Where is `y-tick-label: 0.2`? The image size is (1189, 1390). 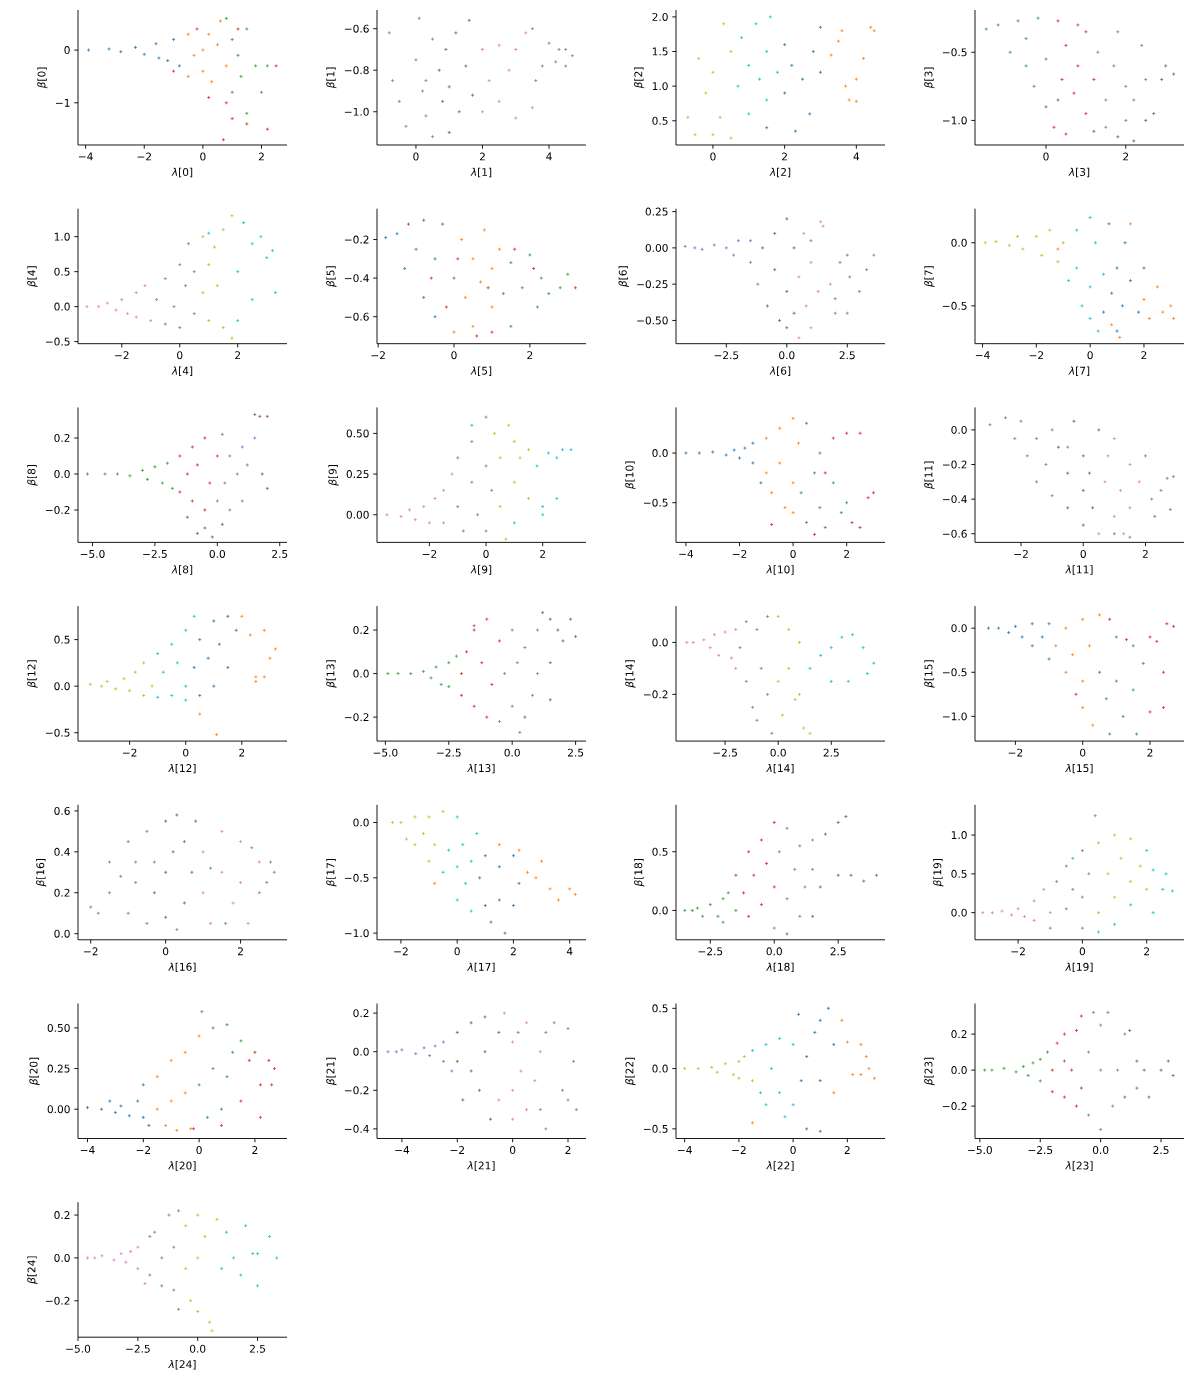
y-tick-label: 0.2 is located at coordinates (62, 438).